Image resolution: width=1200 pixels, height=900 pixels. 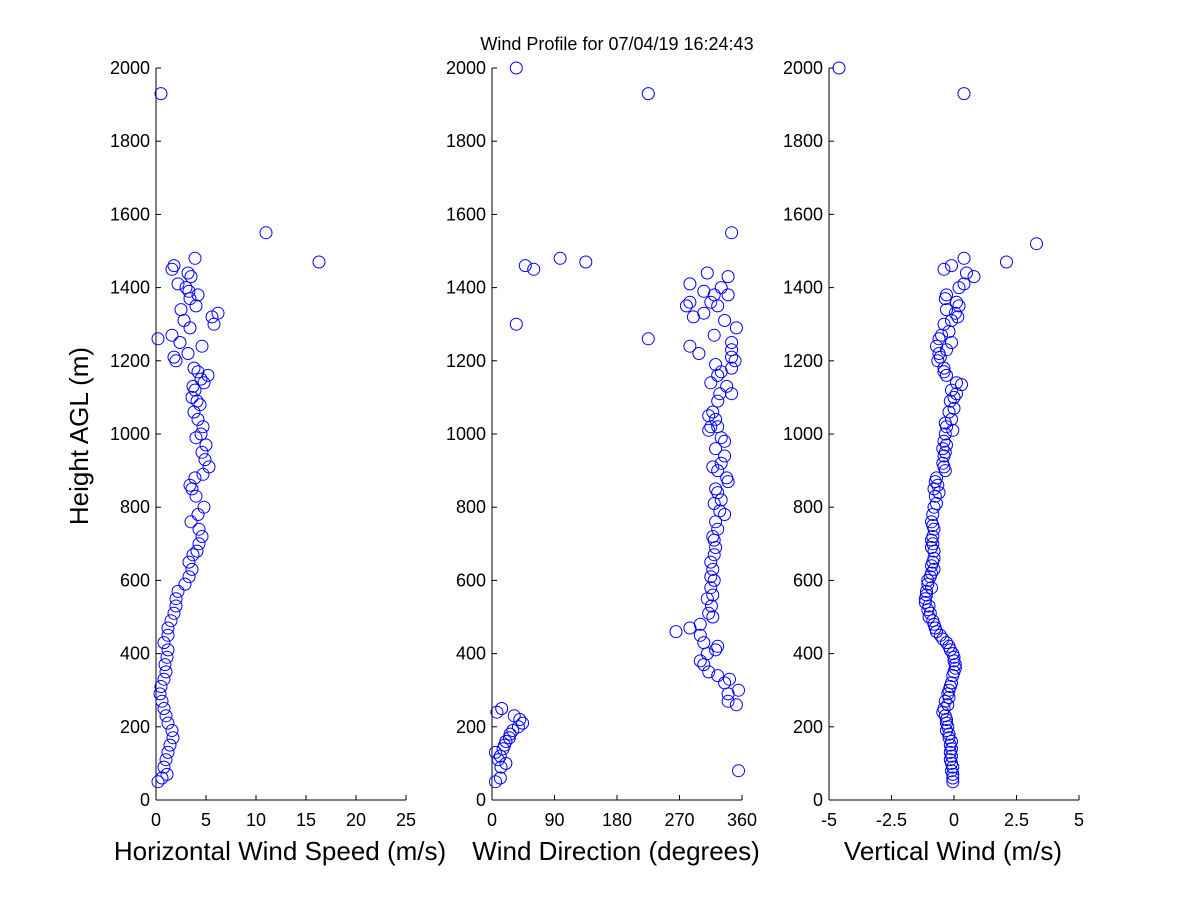 I want to click on x-tick-label-direction: 90, so click(x=554, y=820).